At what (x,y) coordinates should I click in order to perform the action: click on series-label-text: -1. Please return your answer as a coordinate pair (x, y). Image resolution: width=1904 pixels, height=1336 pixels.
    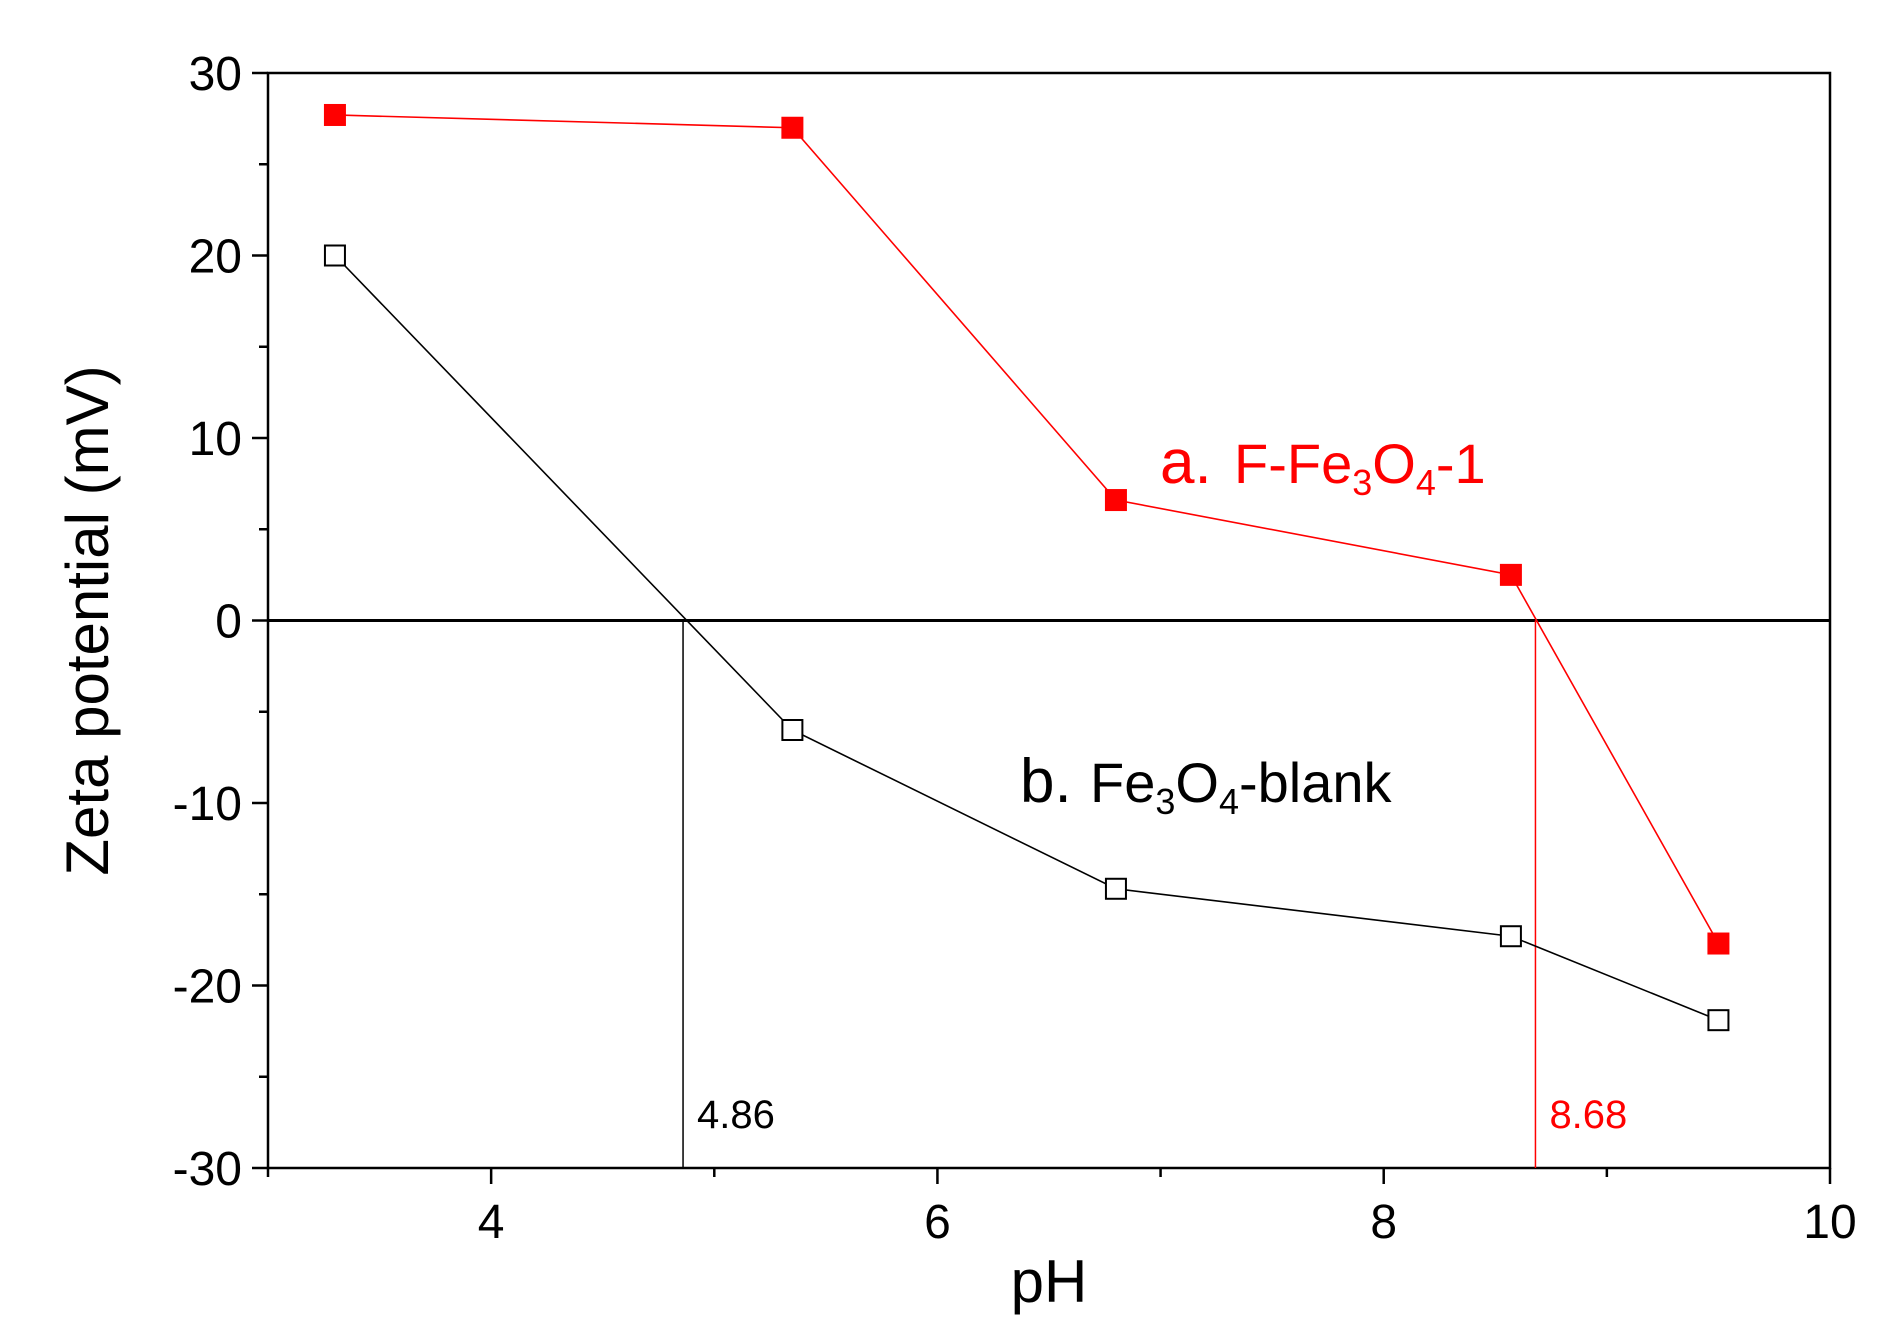
    Looking at the image, I should click on (1461, 463).